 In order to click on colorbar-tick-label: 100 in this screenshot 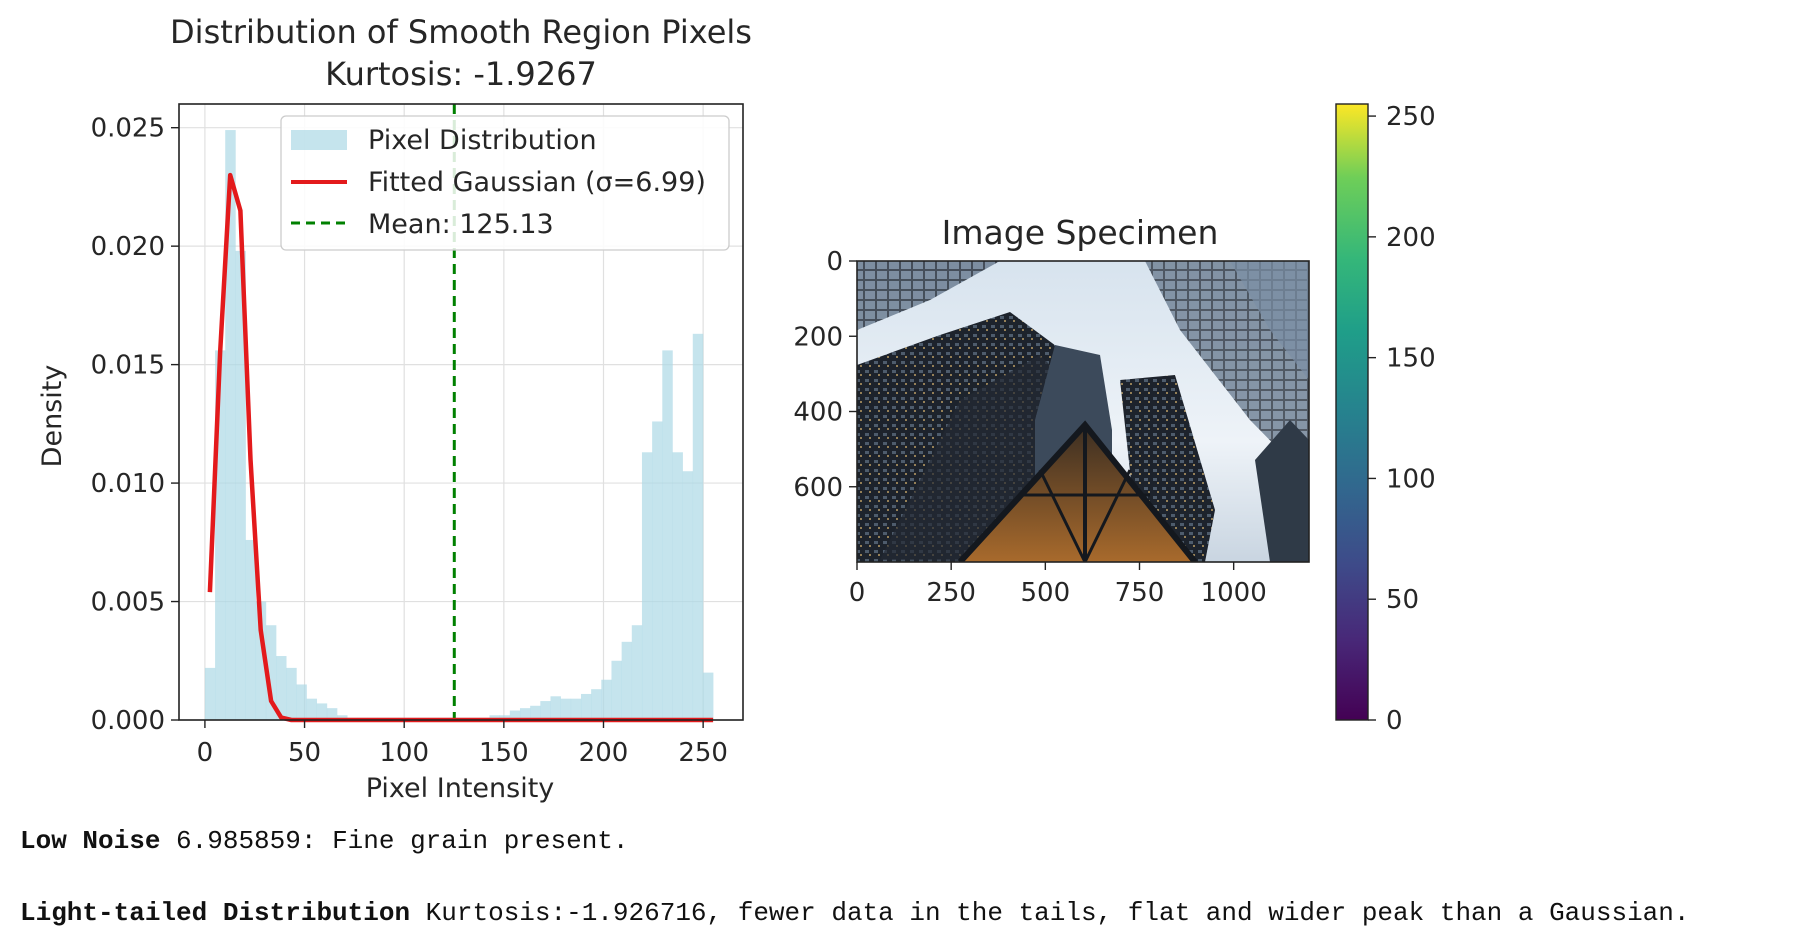, I will do `click(1411, 479)`.